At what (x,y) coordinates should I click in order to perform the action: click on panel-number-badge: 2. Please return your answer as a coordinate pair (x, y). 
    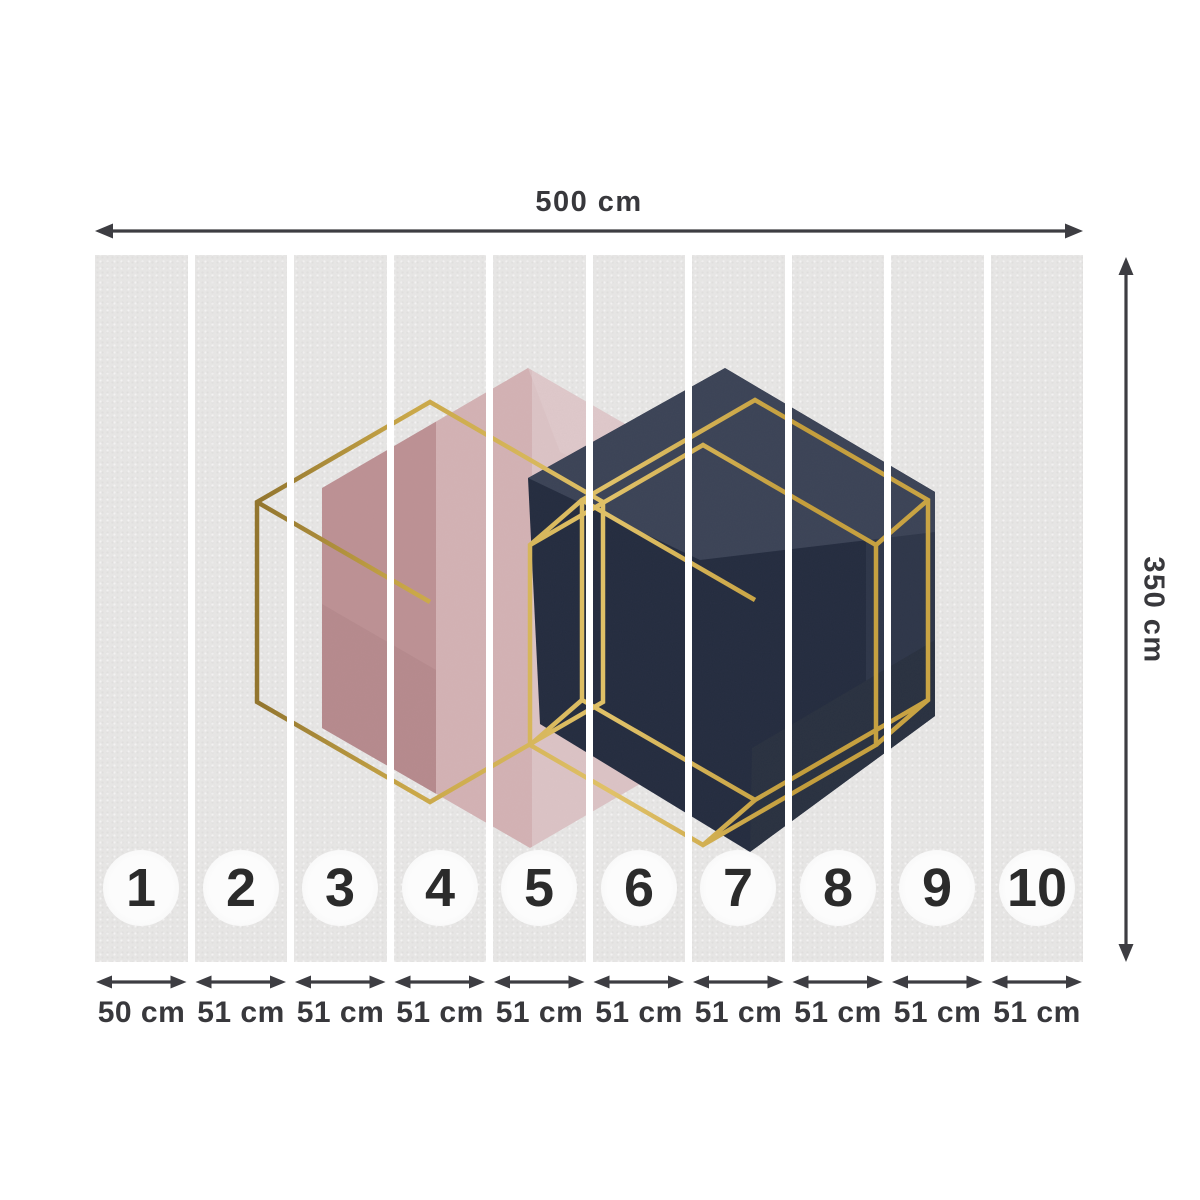
    Looking at the image, I should click on (241, 888).